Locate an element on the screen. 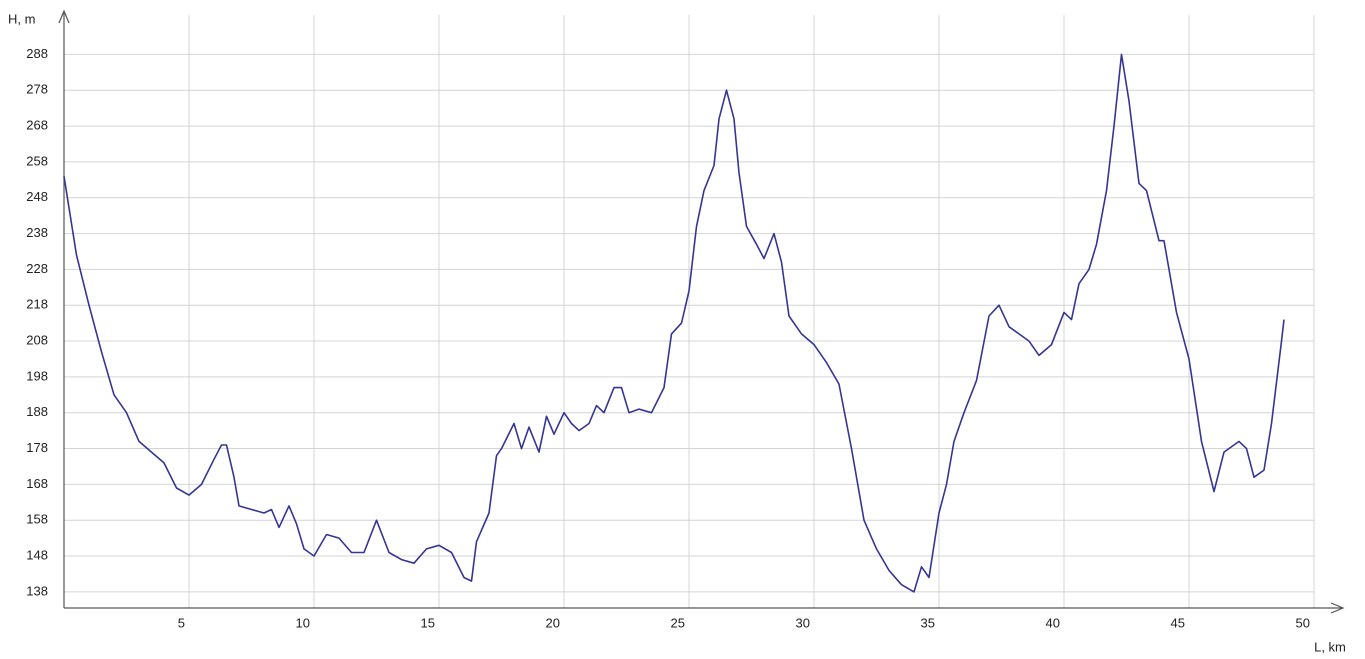  y-tick-label: 178 is located at coordinates (37, 447).